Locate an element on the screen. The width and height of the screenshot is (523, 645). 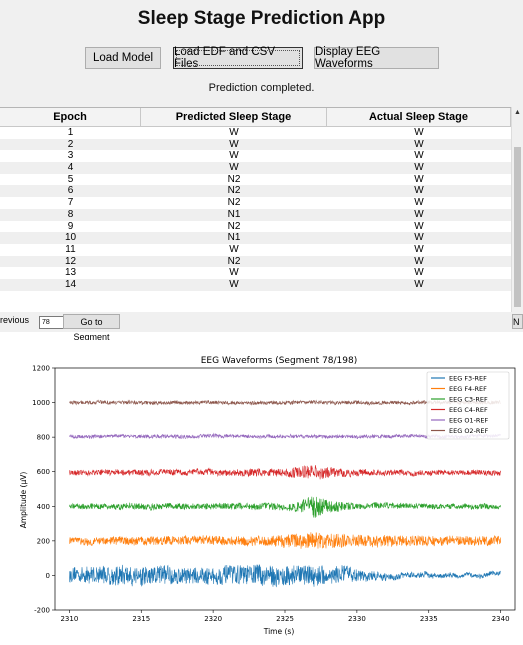
cell-epoch: 3 is located at coordinates (70, 156).